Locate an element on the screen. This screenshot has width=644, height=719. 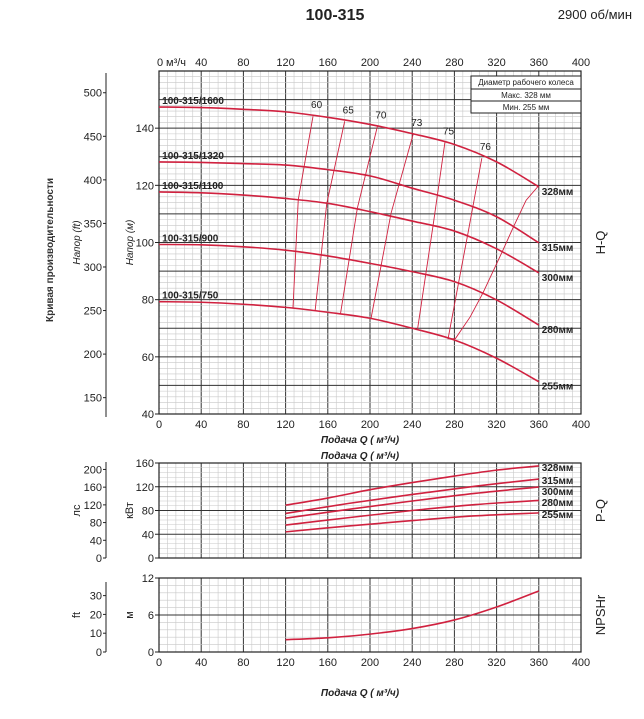
y-tick-label: 100 is located at coordinates (145, 244).